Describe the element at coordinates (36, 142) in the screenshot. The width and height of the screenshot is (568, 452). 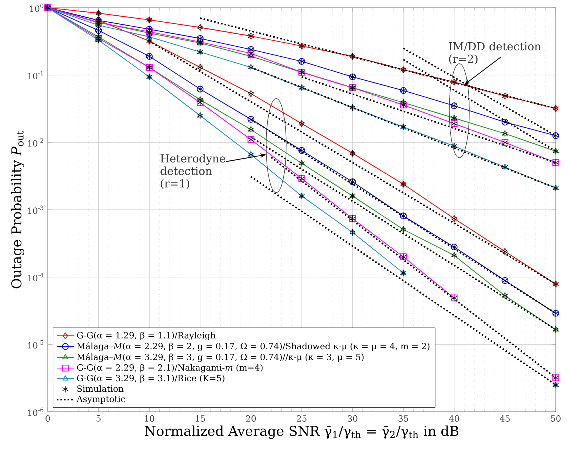
I see `y-tick-label: 10$^{-2}$` at that location.